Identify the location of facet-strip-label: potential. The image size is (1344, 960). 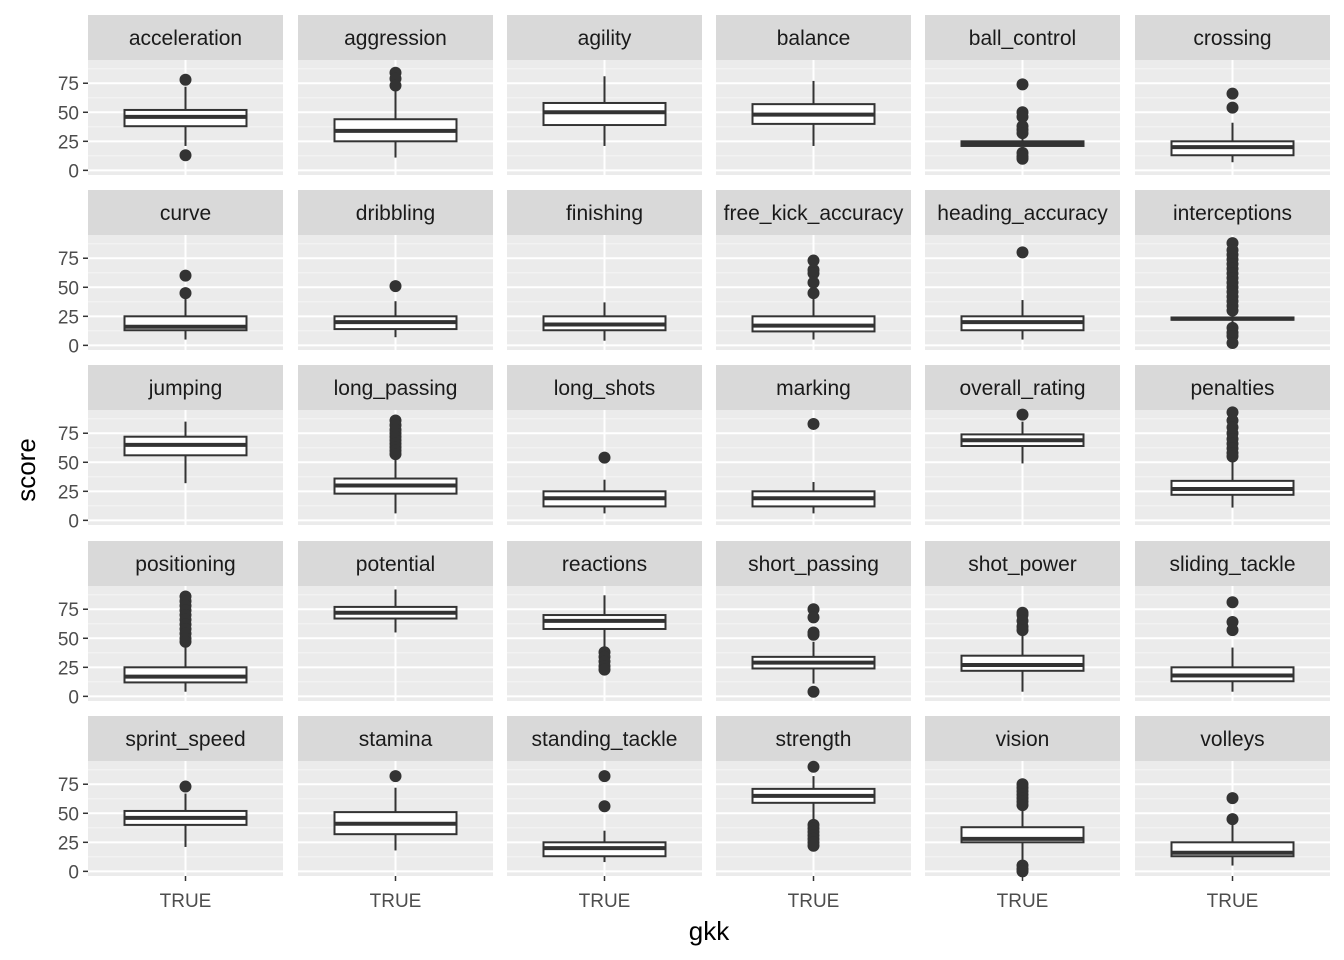
(395, 564).